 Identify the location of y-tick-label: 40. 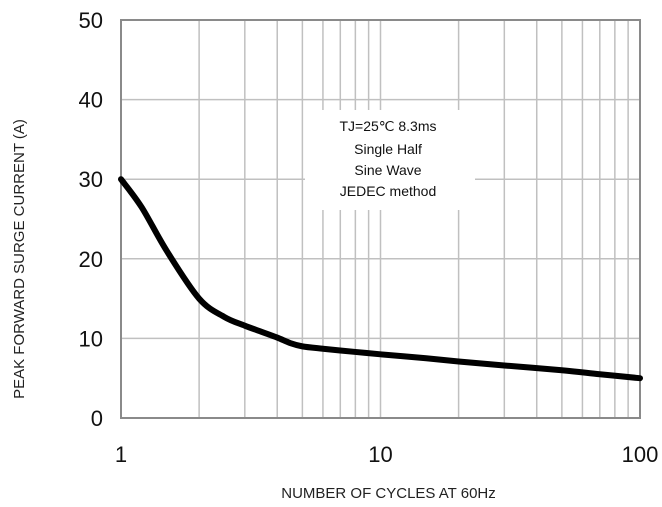
(91, 100).